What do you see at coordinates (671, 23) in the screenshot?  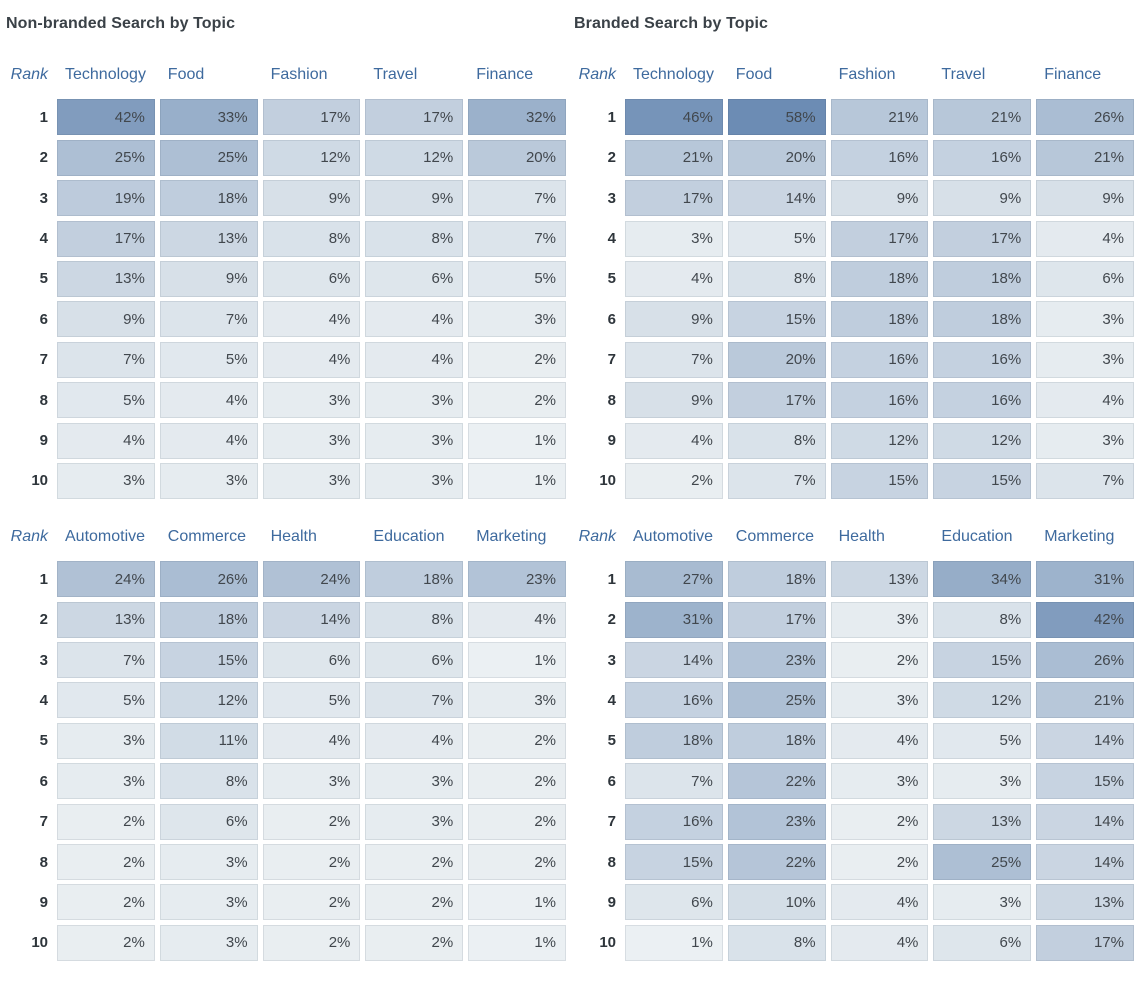 I see `panel-title-branded: Branded Search by Topic` at bounding box center [671, 23].